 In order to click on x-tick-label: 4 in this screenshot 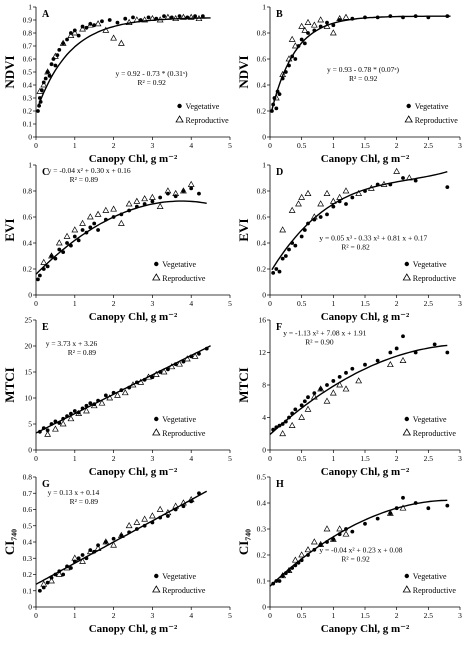, I will do `click(191, 615)`.